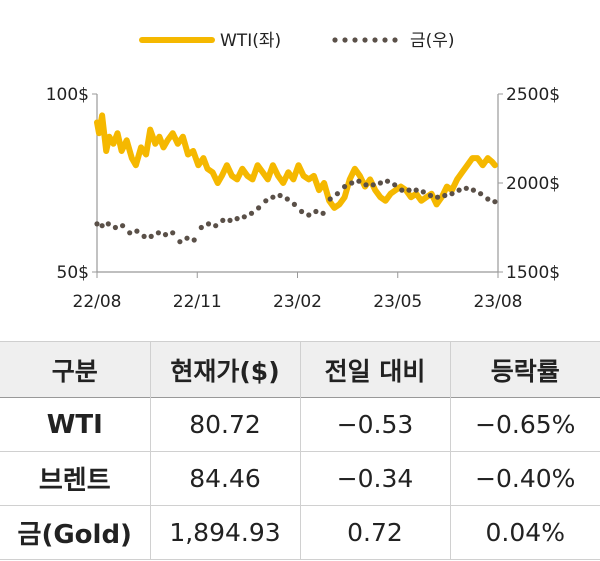  I want to click on legend: WTI(좌) 금(우), so click(297, 41).